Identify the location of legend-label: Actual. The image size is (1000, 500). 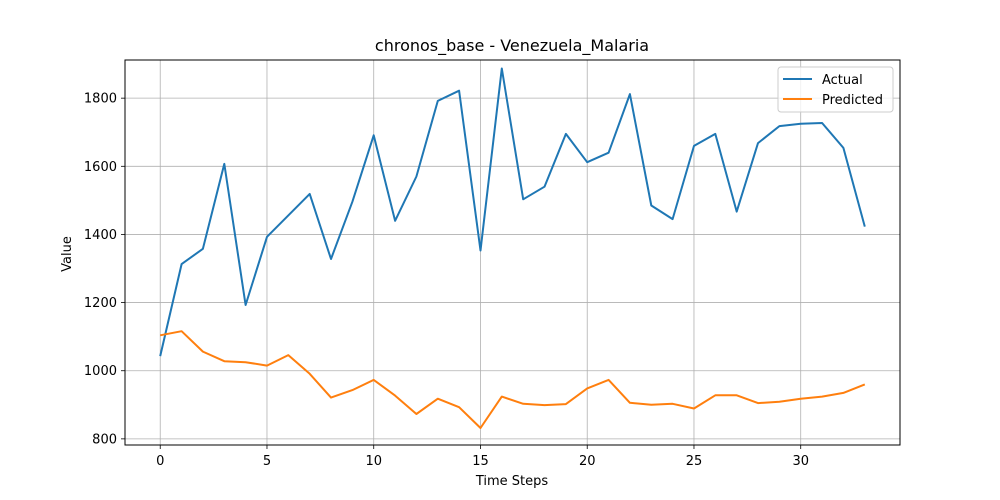
(842, 80).